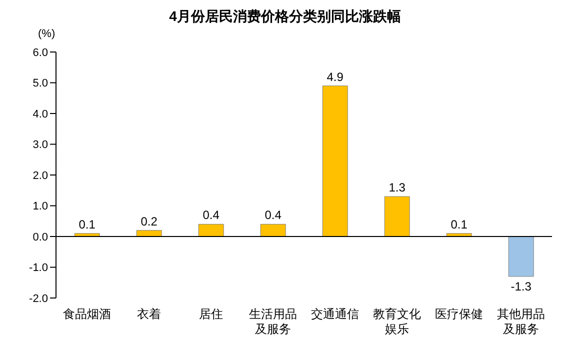 This screenshot has height=350, width=570. Describe the element at coordinates (87, 314) in the screenshot. I see `x-tick-label: 食品烟酒` at that location.